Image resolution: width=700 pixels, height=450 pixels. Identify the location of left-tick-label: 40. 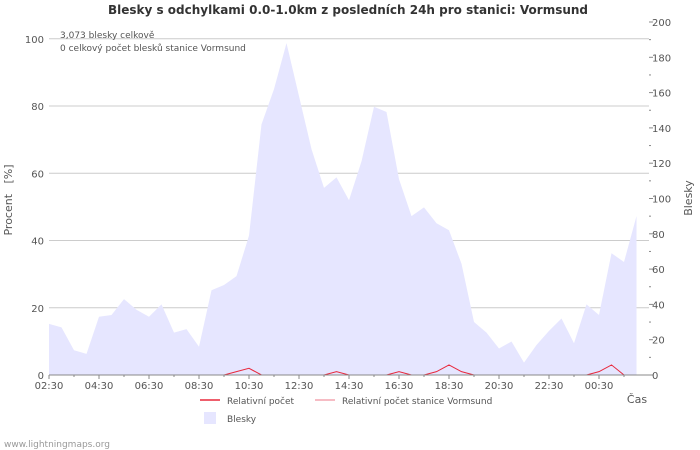
(37, 242).